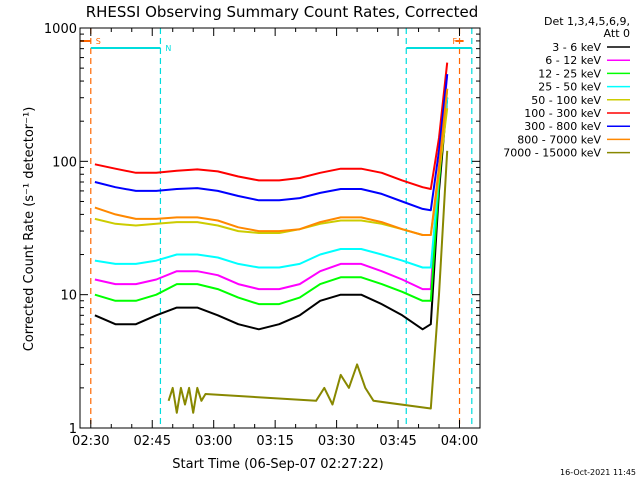 This screenshot has height=480, width=640. I want to click on y-tick-label: 10, so click(68, 296).